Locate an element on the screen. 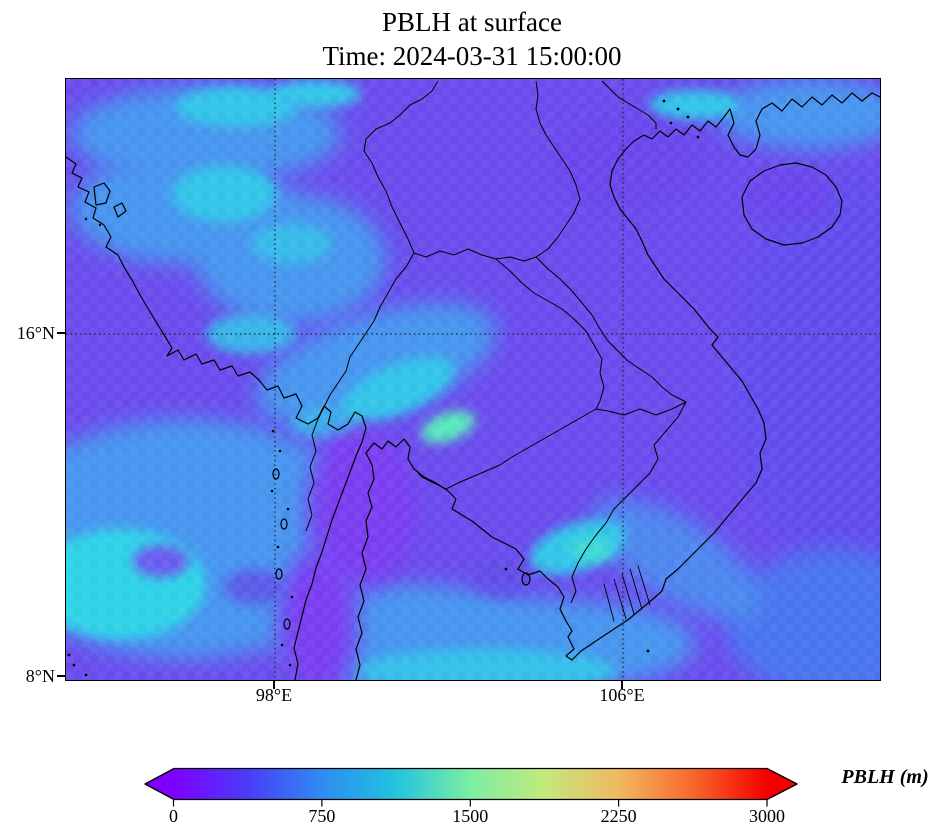 This screenshot has width=943, height=836. tick-106e is located at coordinates (622, 685).